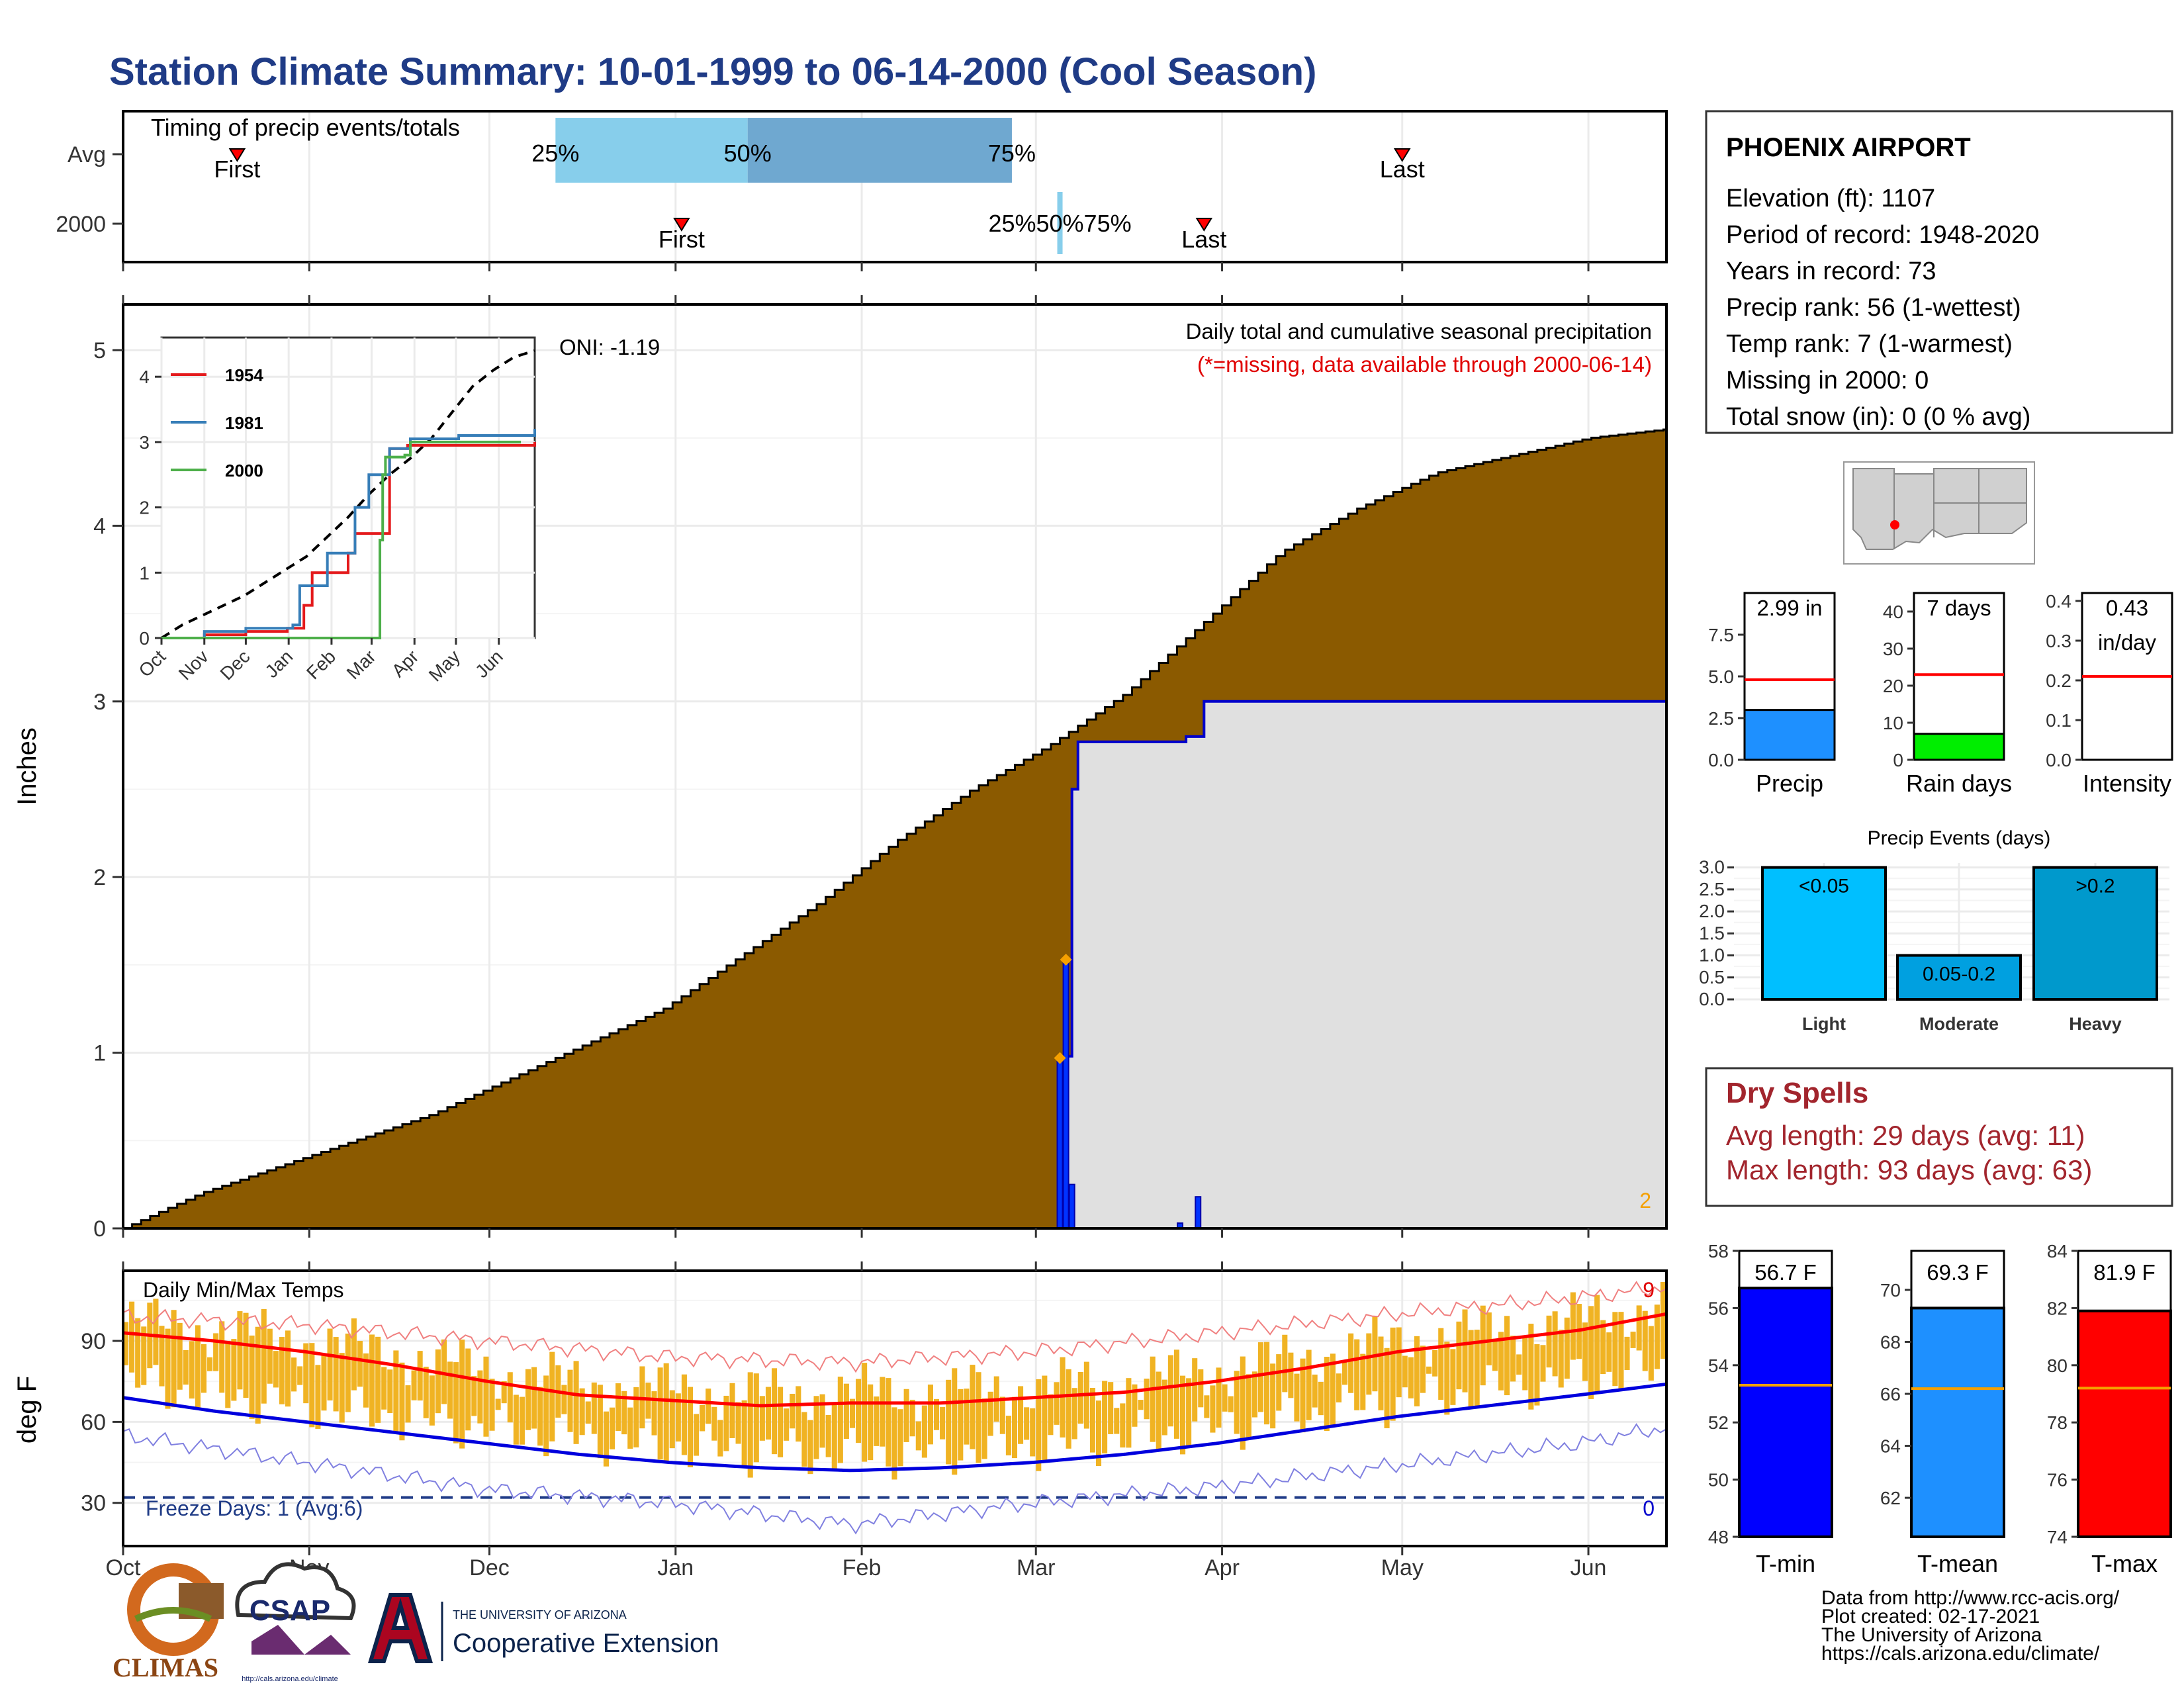 The image size is (2184, 1691). What do you see at coordinates (1712, 977) in the screenshot?
I see `precip-events-y-tick: 0.5` at bounding box center [1712, 977].